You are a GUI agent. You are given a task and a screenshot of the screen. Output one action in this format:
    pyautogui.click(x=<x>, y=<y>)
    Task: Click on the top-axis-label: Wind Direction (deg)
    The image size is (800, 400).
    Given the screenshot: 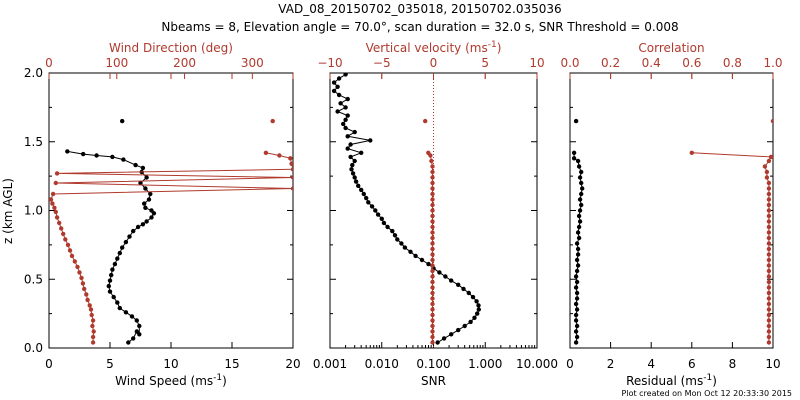 What is the action you would take?
    pyautogui.click(x=171, y=48)
    